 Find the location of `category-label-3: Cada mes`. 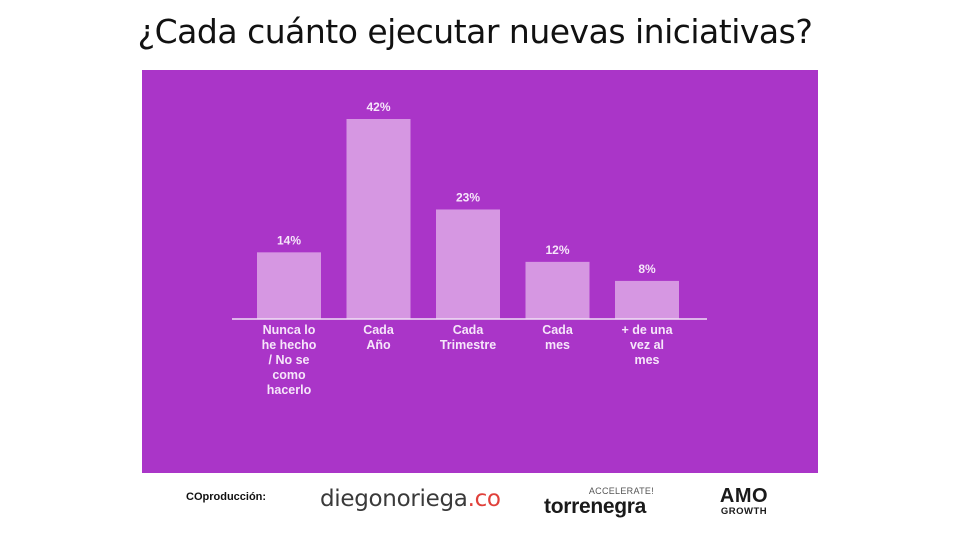

category-label-3: Cada mes is located at coordinates (558, 337).